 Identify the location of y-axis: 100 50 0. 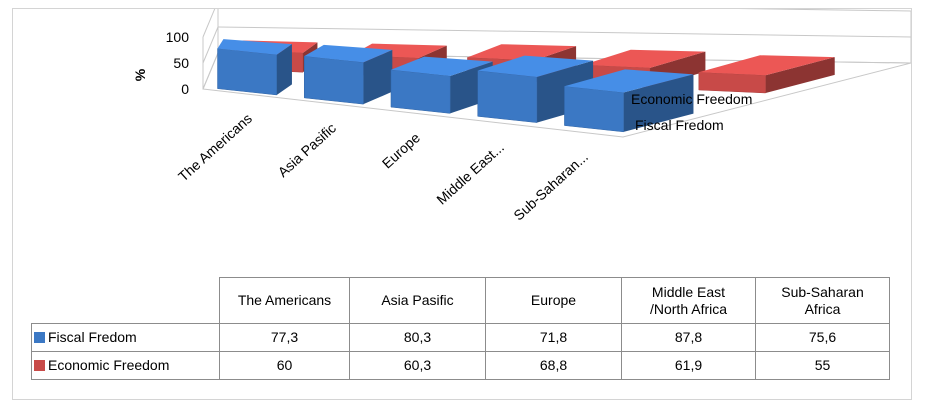
(178, 63).